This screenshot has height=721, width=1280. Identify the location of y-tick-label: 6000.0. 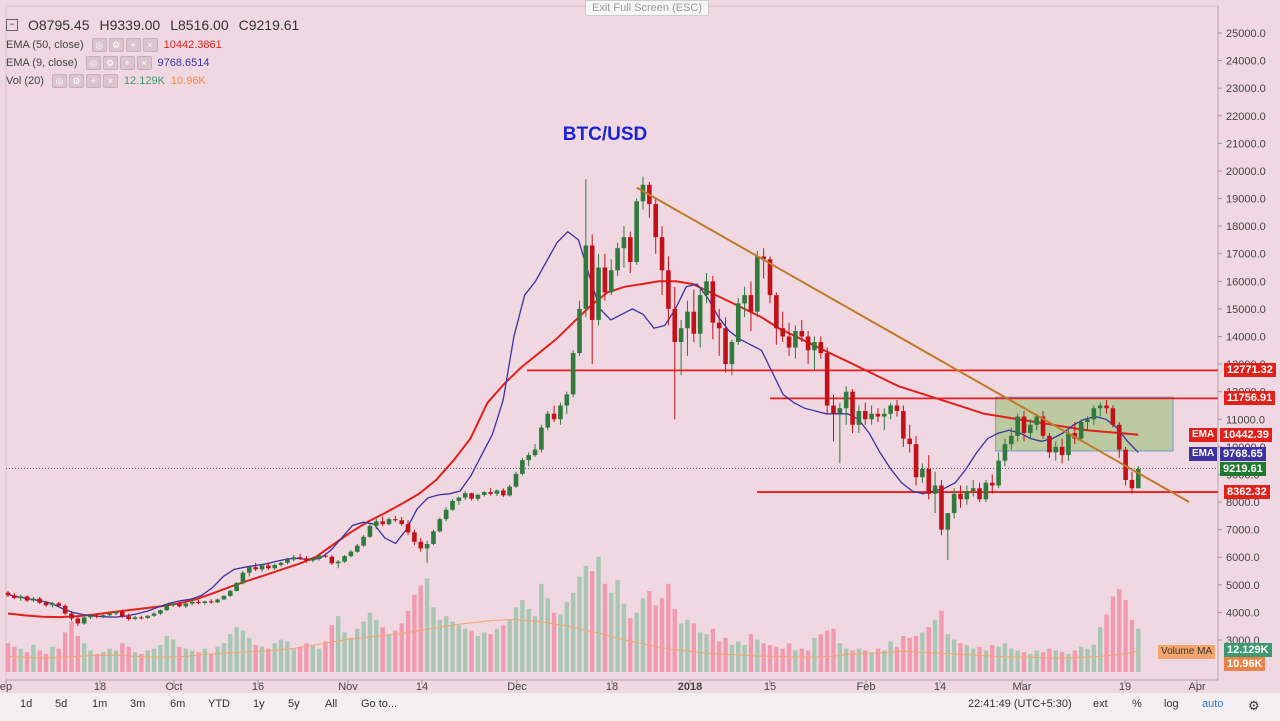
(1243, 558).